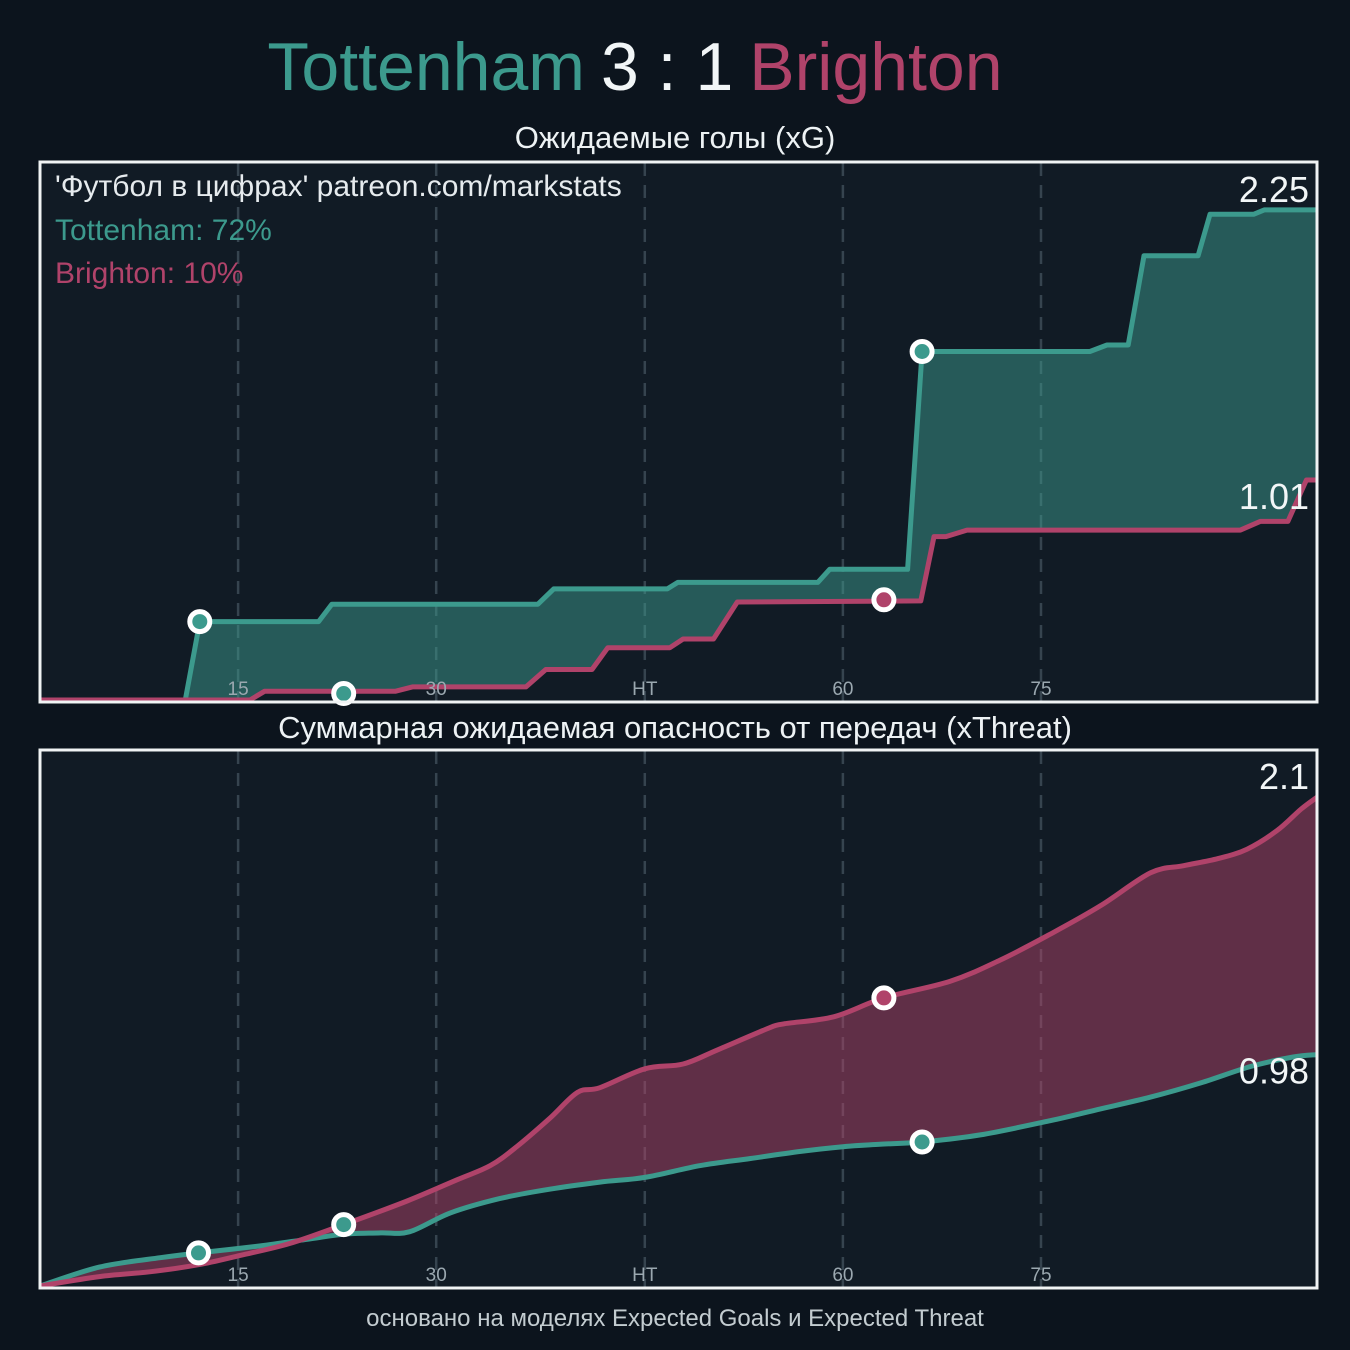 Image resolution: width=1350 pixels, height=1350 pixels. Describe the element at coordinates (163, 230) in the screenshot. I see `home-winprob-label: Tottenham: 72%` at that location.